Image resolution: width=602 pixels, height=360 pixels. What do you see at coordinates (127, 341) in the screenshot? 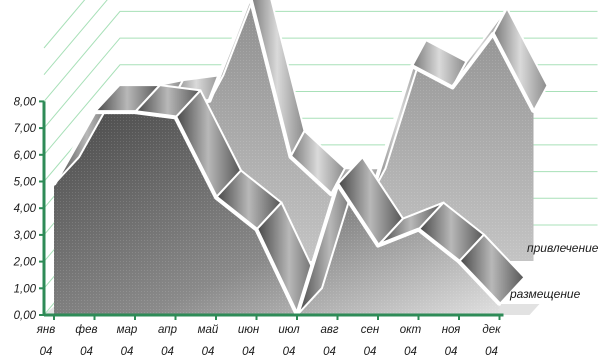
I see `x-tick-label: мар 04` at bounding box center [127, 341].